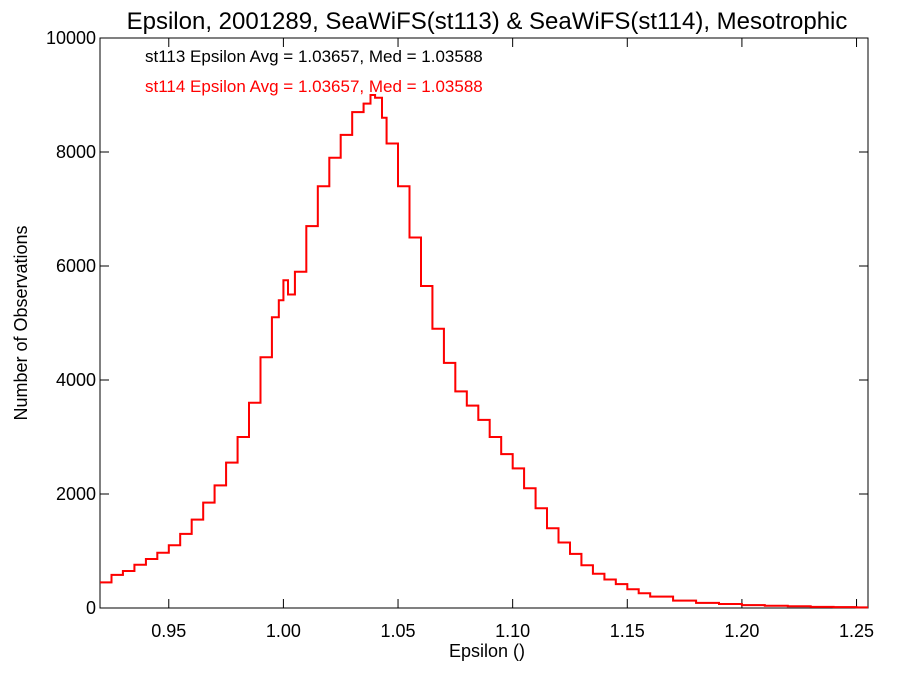 This screenshot has width=900, height=675. Describe the element at coordinates (283, 631) in the screenshot. I see `x-tick-label: 1.00` at that location.